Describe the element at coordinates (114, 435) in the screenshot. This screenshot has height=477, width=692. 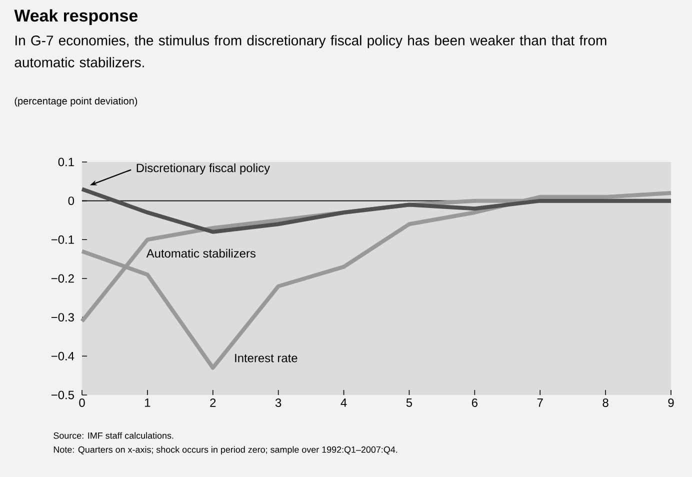
I see `source-note: Source: IMF staff calculations.` at that location.